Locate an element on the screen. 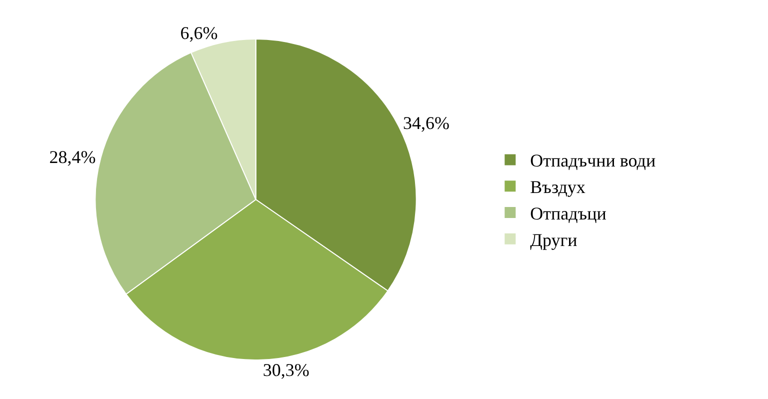  legend-label: Отпадъци is located at coordinates (568, 214).